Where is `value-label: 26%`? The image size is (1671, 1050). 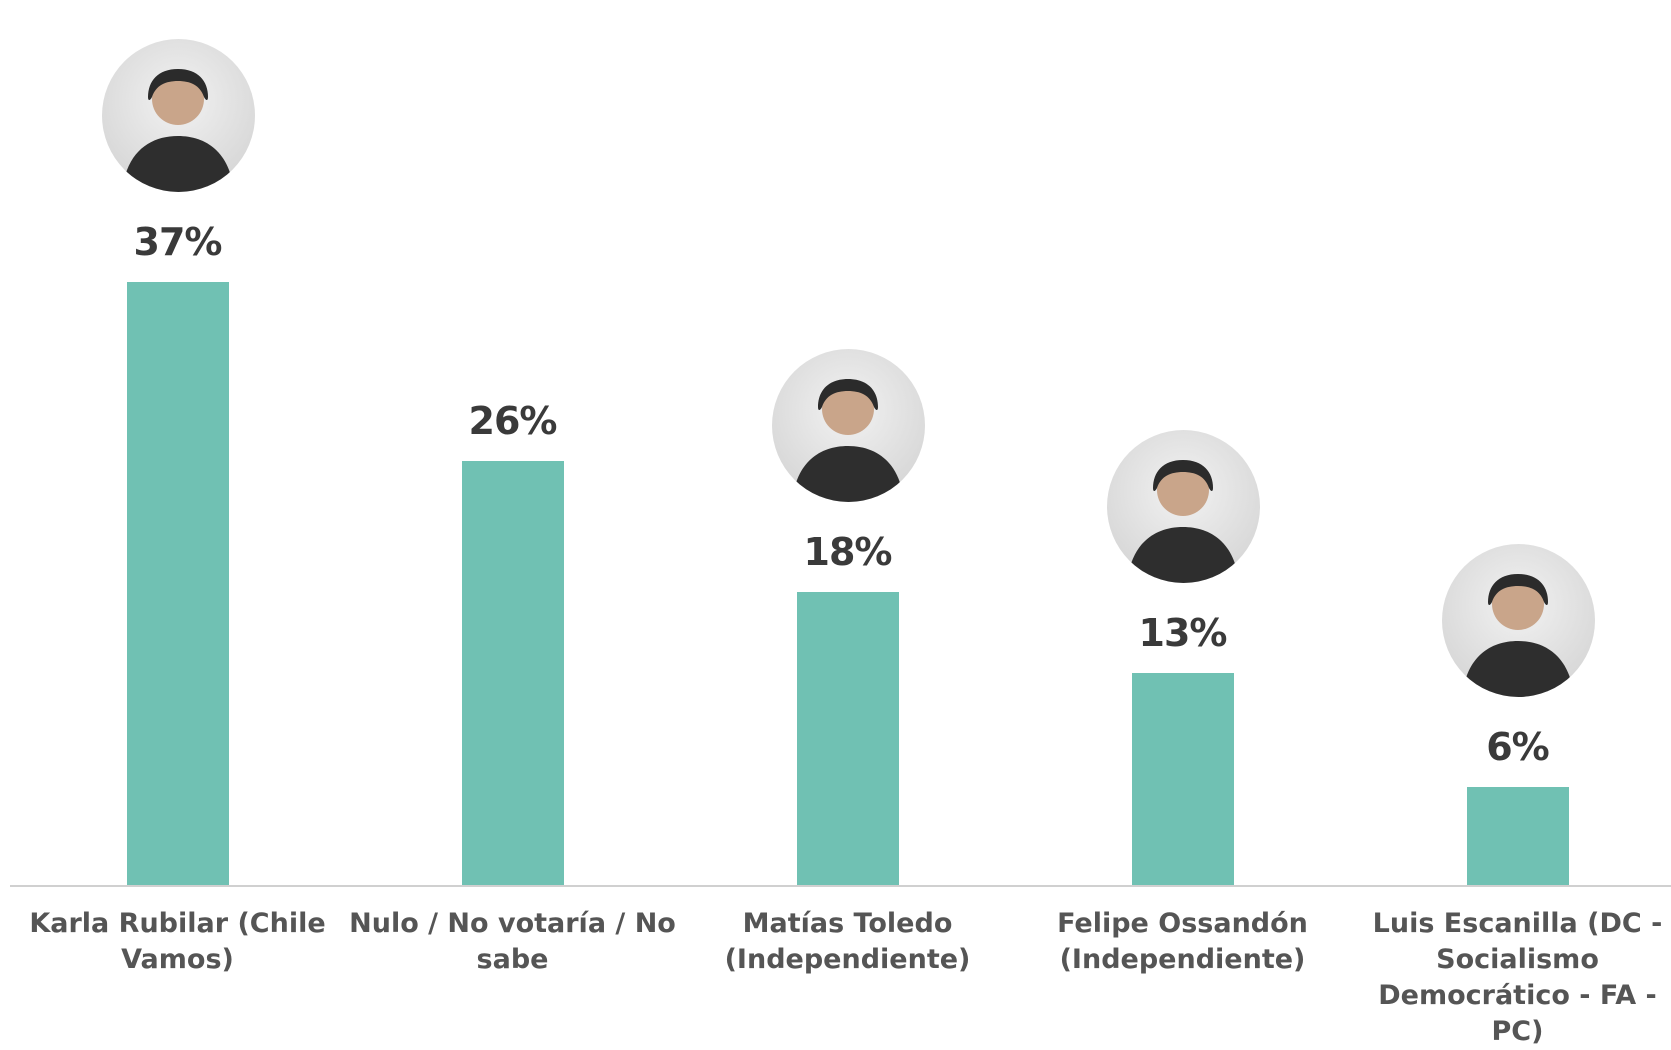 value-label: 26% is located at coordinates (513, 421).